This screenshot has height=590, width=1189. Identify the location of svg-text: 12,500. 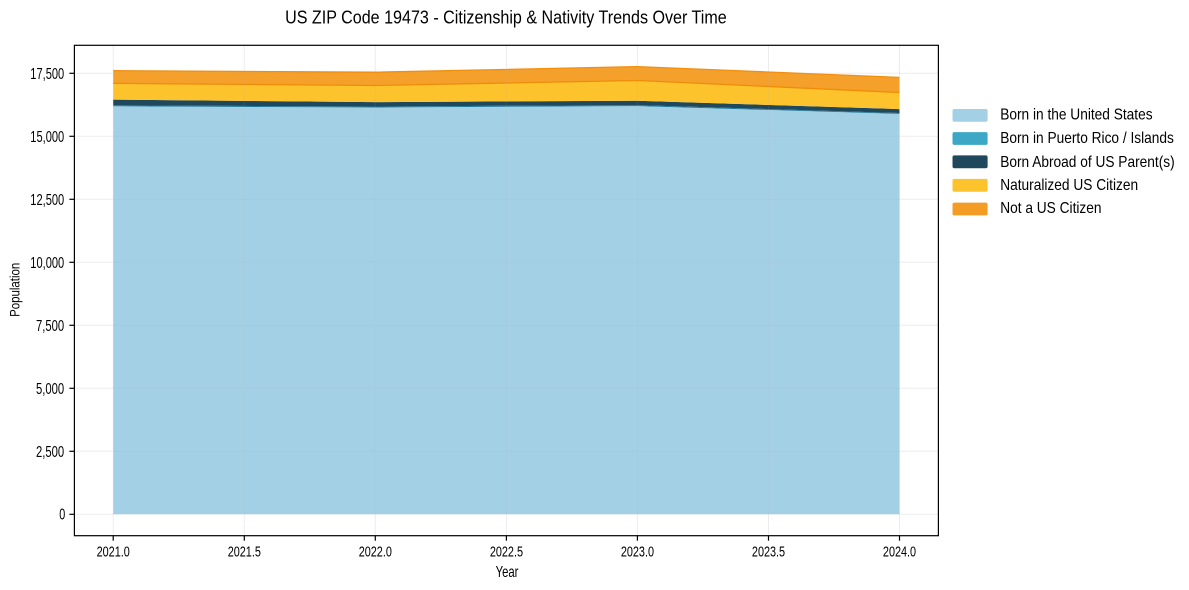
(47, 199).